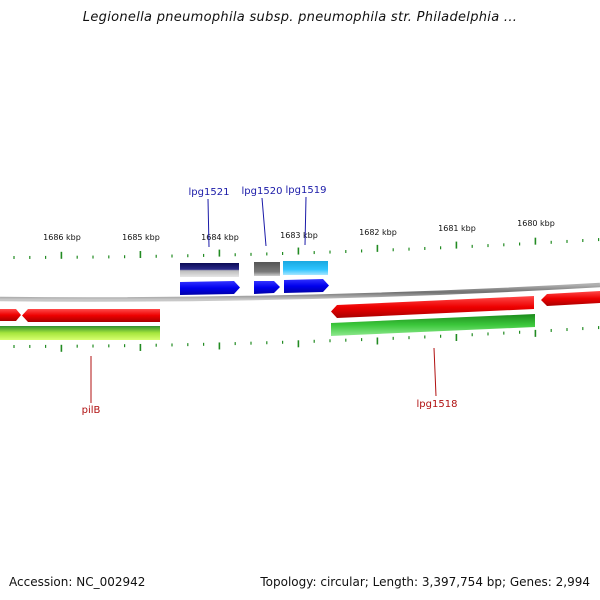 This screenshot has height=600, width=600. What do you see at coordinates (62, 237) in the screenshot?
I see `ruler-label-1686: 1686 kbp` at bounding box center [62, 237].